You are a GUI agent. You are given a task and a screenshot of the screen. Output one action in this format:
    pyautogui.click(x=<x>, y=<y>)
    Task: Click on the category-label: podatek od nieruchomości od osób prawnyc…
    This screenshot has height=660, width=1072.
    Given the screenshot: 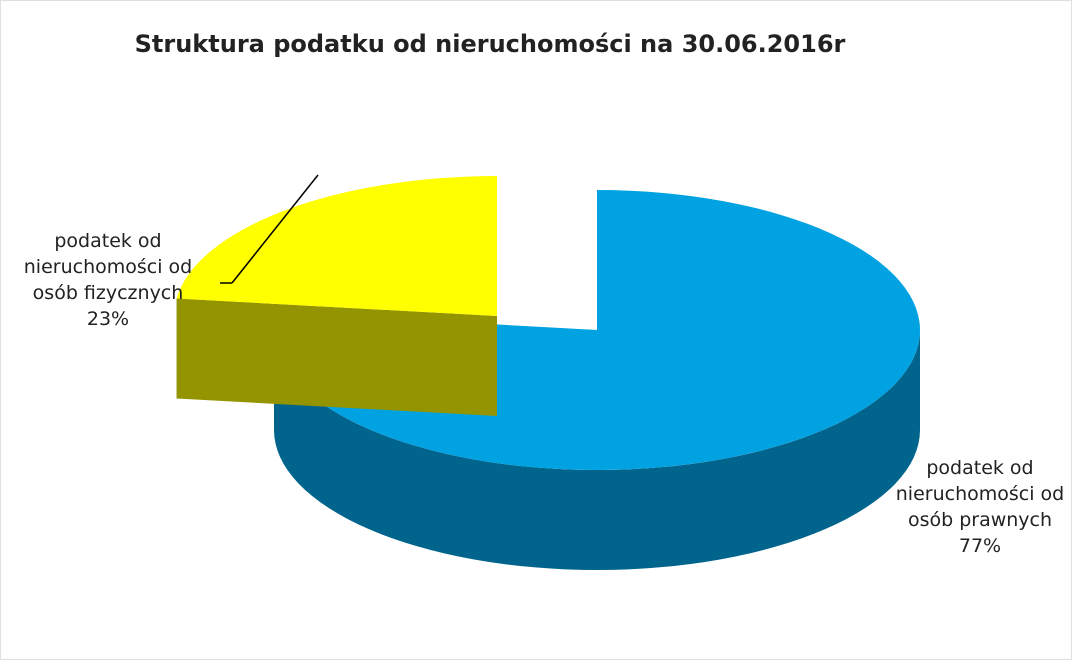 What is the action you would take?
    pyautogui.click(x=980, y=494)
    